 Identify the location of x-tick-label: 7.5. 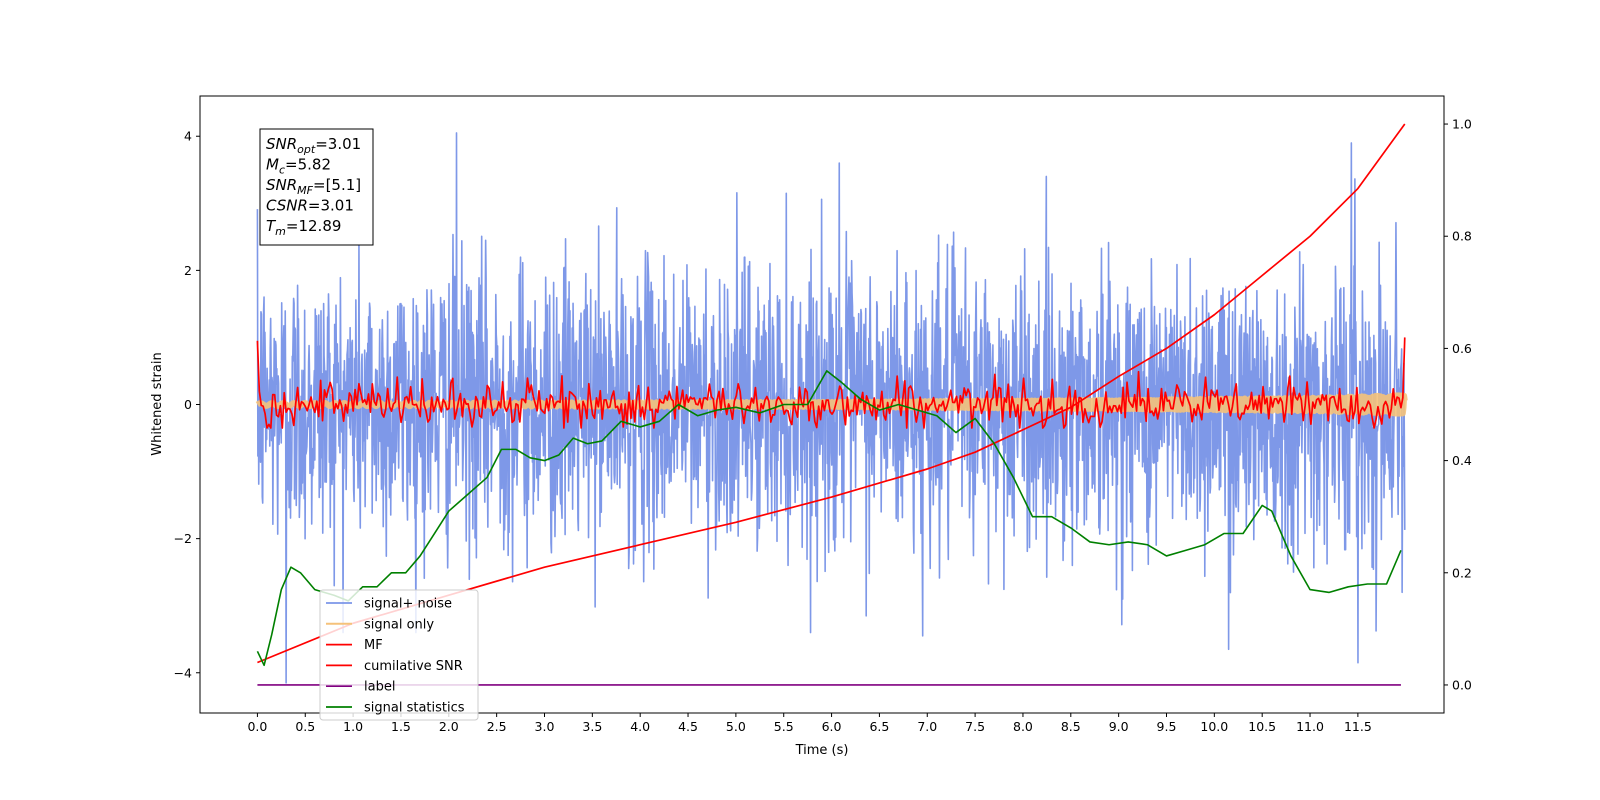
(975, 726).